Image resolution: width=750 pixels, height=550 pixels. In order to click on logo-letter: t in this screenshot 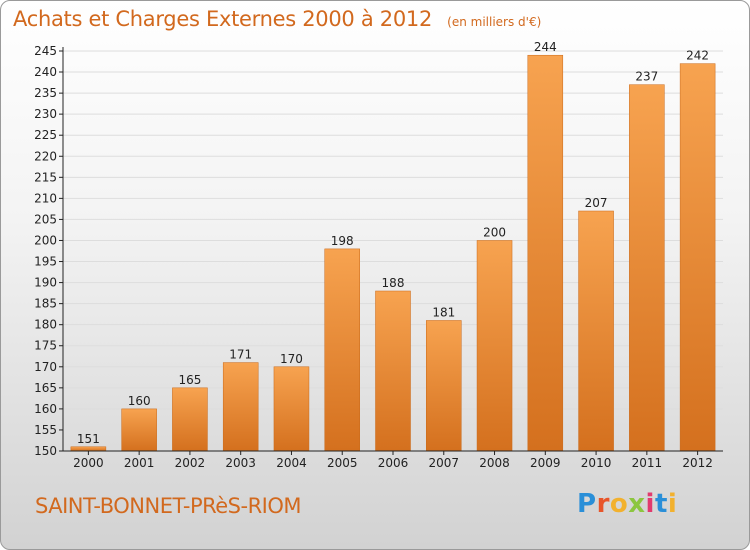, I will do `click(661, 504)`.